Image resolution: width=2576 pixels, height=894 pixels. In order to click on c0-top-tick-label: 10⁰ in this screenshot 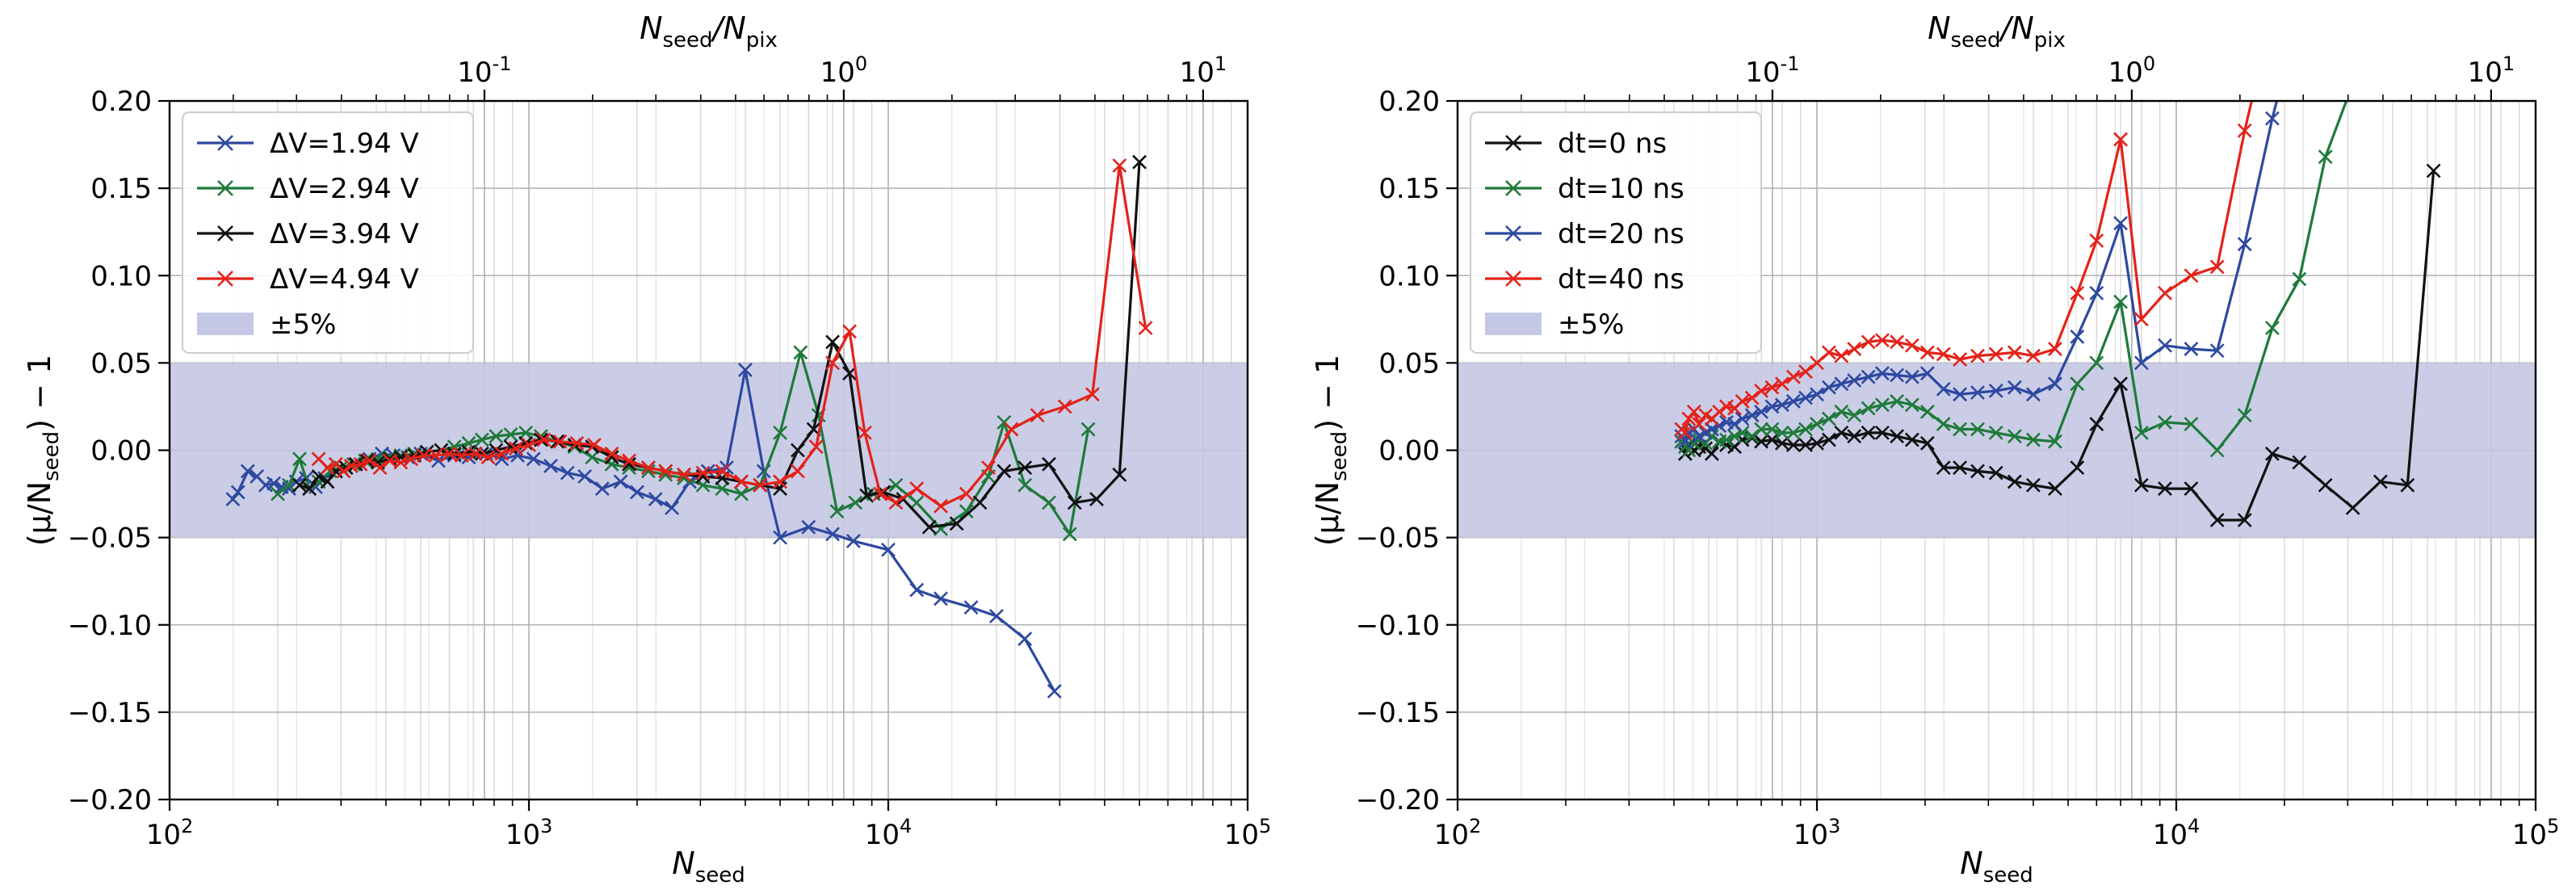, I will do `click(844, 70)`.